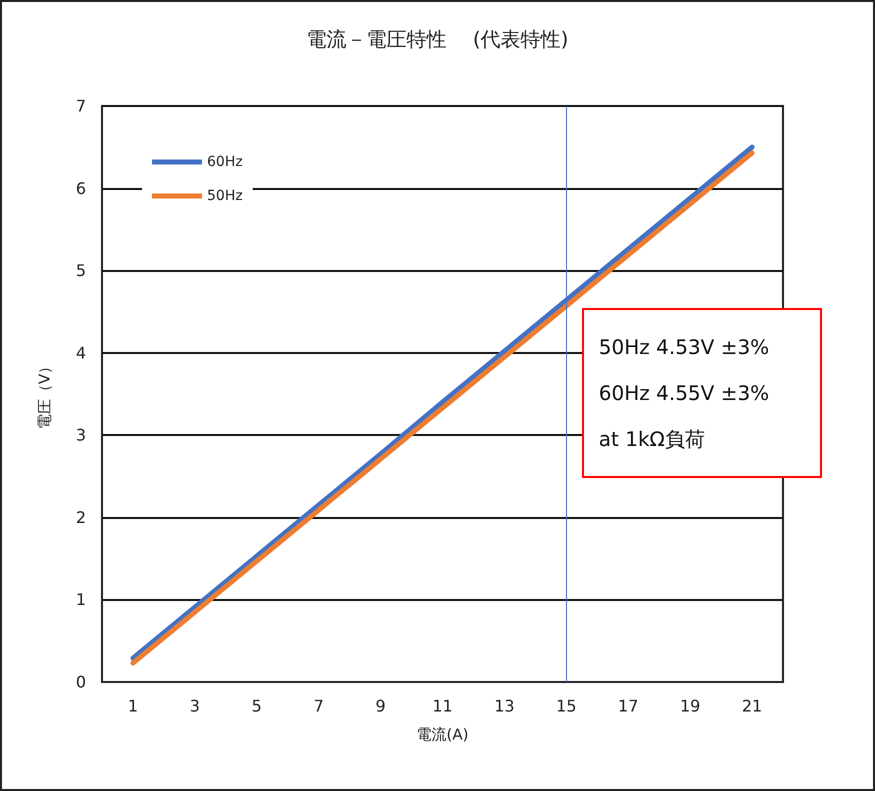 Image resolution: width=875 pixels, height=791 pixels. I want to click on y-tick-label: 0, so click(81, 682).